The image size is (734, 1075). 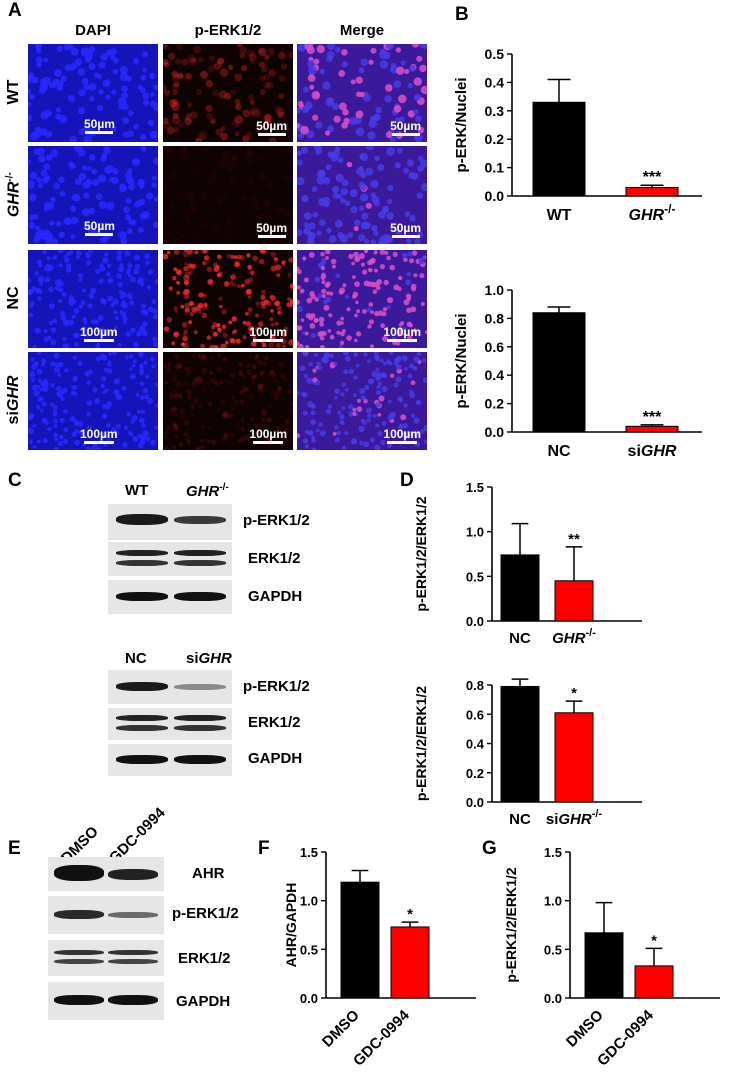 What do you see at coordinates (275, 596) in the screenshot?
I see `blot1-label-gapdh: GAPDH` at bounding box center [275, 596].